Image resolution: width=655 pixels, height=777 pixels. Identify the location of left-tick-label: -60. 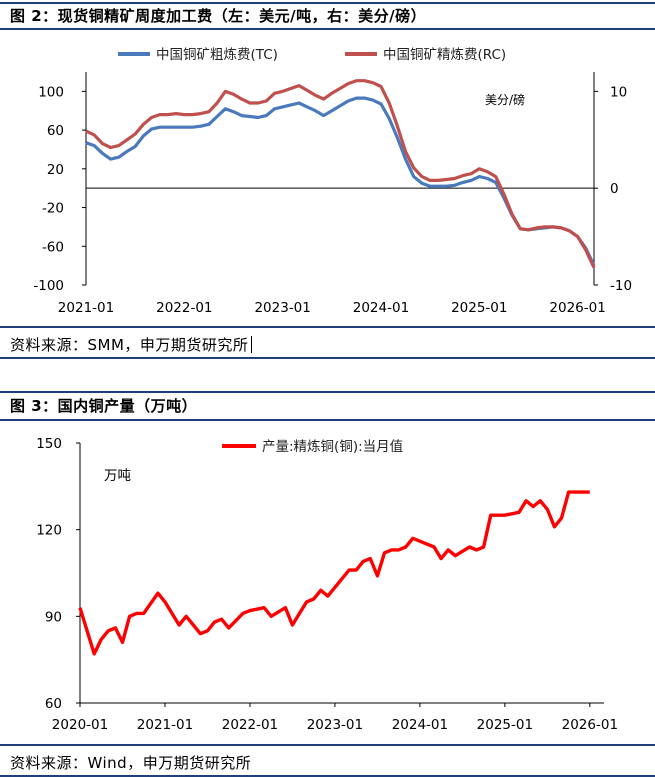
(53, 247).